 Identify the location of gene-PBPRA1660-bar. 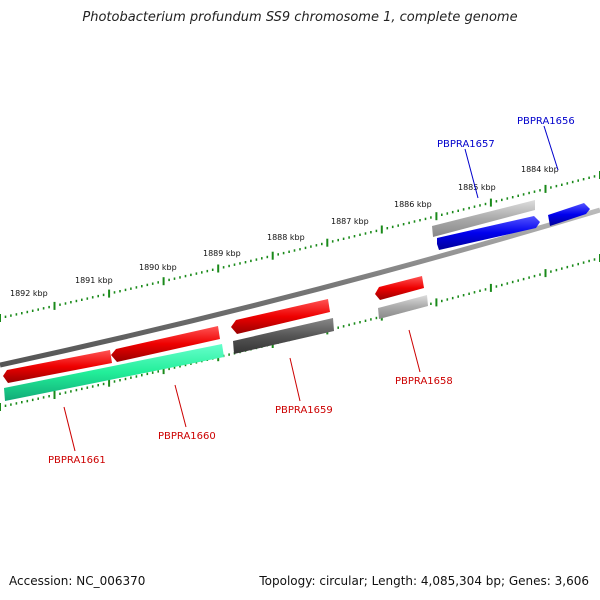
(165, 344).